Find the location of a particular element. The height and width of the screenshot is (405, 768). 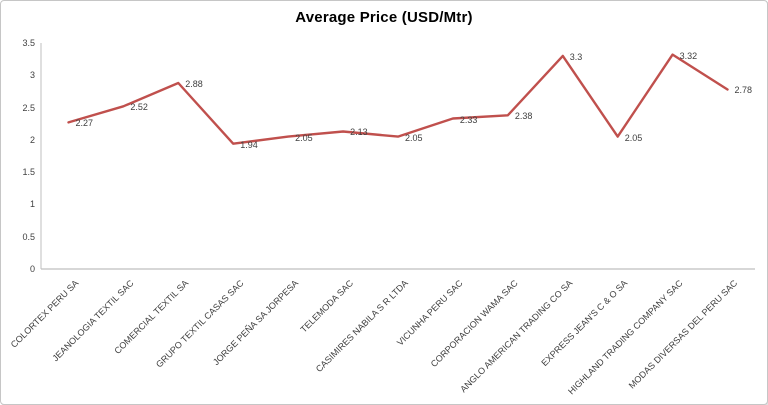

data-label: 2.13 is located at coordinates (359, 132).